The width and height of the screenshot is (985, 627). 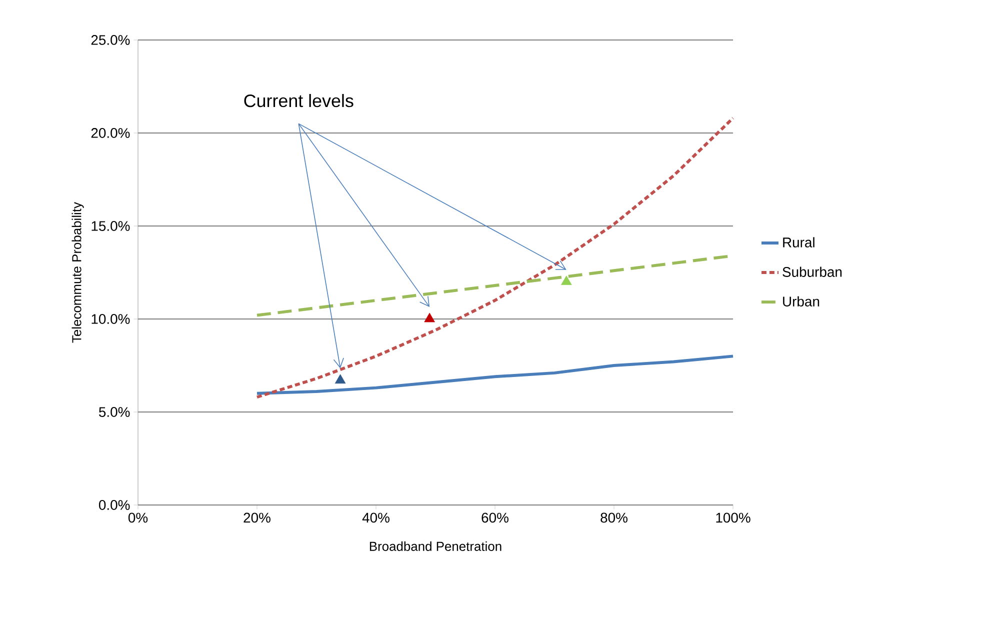 What do you see at coordinates (110, 133) in the screenshot?
I see `y-tick-label: 20.0%` at bounding box center [110, 133].